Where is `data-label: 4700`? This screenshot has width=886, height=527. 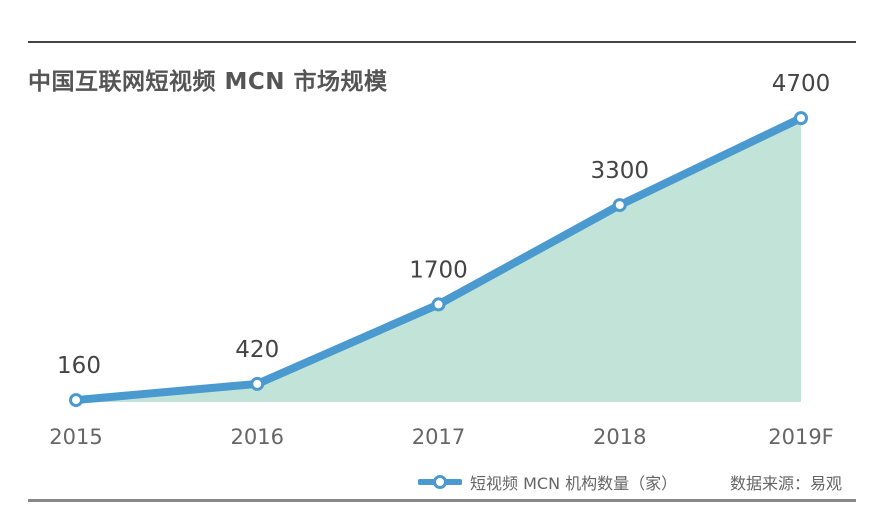
data-label: 4700 is located at coordinates (801, 84).